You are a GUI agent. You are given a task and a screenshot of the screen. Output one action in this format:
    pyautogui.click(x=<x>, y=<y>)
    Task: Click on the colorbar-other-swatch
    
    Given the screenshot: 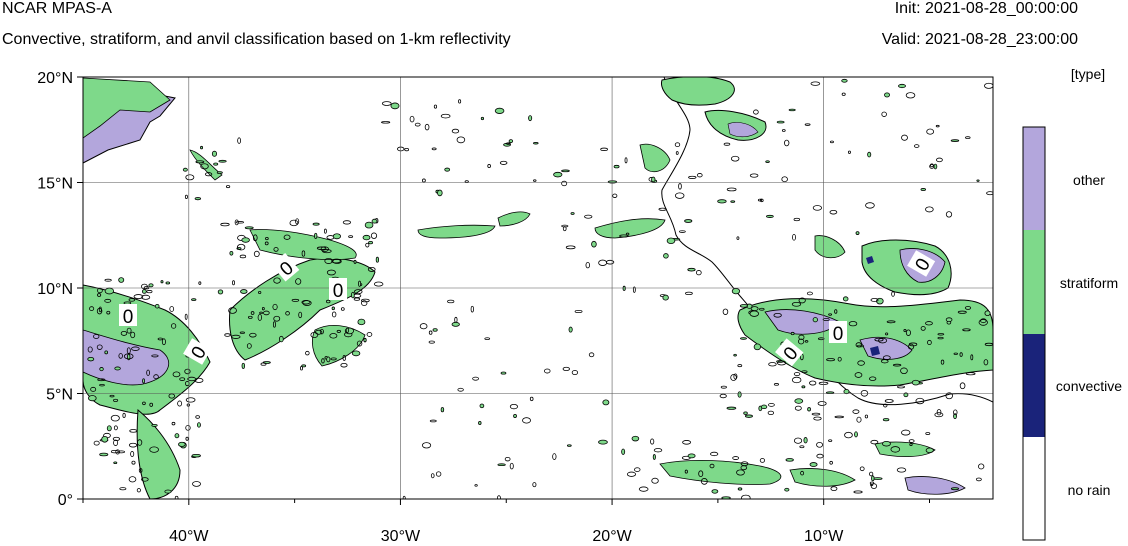 What is the action you would take?
    pyautogui.click(x=1034, y=178)
    